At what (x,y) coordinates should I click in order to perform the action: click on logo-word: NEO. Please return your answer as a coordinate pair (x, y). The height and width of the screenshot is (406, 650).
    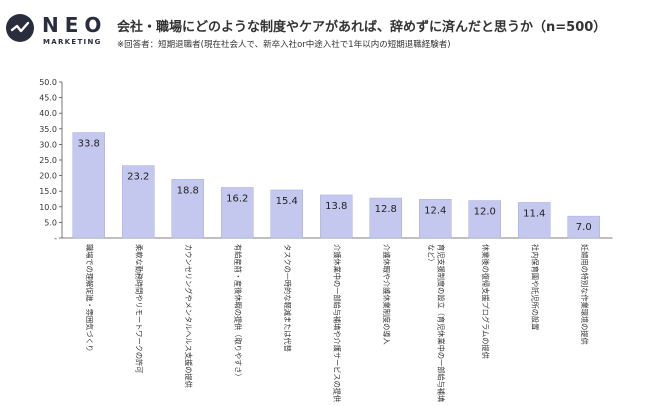
    Looking at the image, I should click on (75, 25).